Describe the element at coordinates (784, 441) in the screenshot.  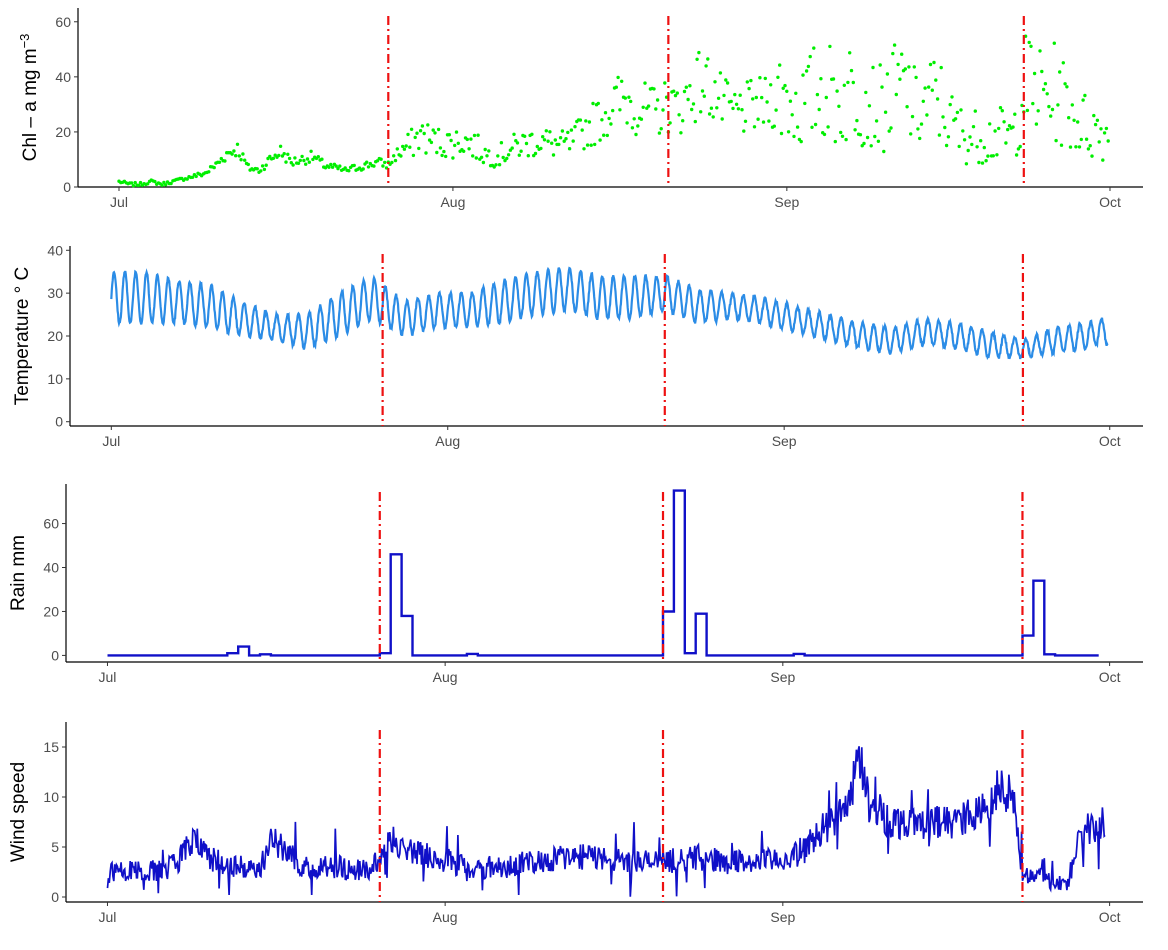
I see `x-tick-label: Sep` at that location.